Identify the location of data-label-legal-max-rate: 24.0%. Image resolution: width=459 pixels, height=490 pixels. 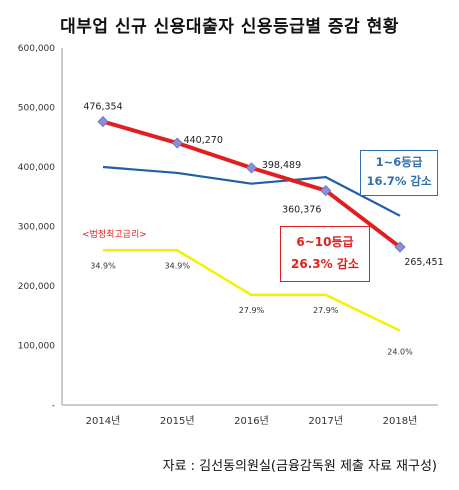
(400, 352).